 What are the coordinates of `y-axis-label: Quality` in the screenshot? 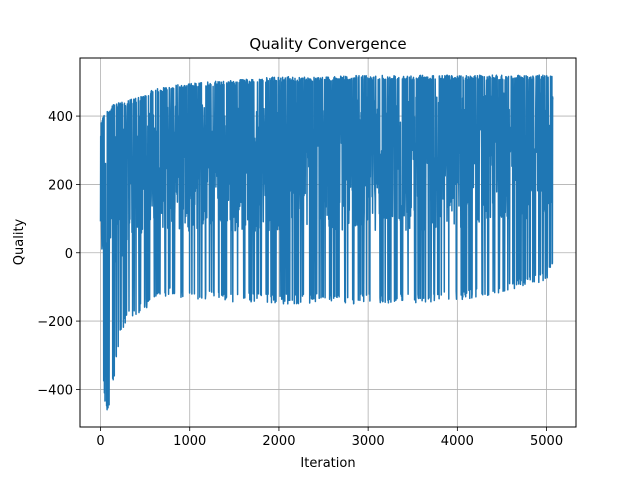 It's located at (19, 241).